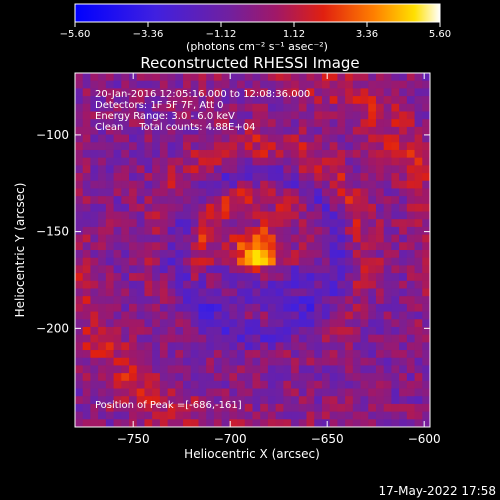 This screenshot has height=500, width=500. I want to click on colorbar-unit-label: (photons cm⁻² s⁻¹ asec⁻²), so click(257, 46).